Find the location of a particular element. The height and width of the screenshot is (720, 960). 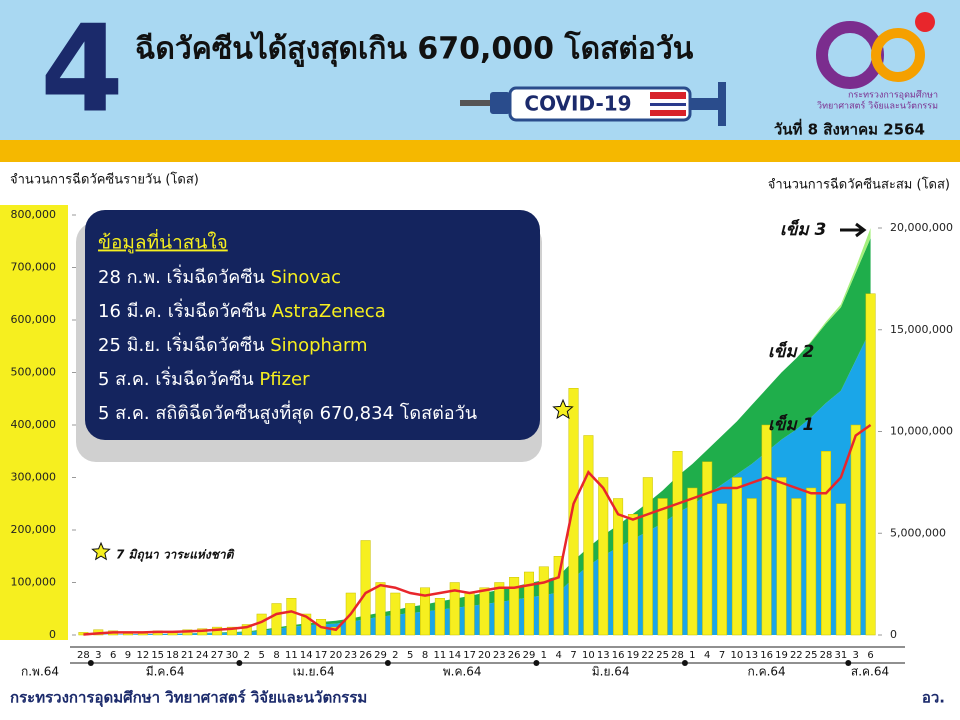

annotation: เข็ม 1 is located at coordinates (791, 424).